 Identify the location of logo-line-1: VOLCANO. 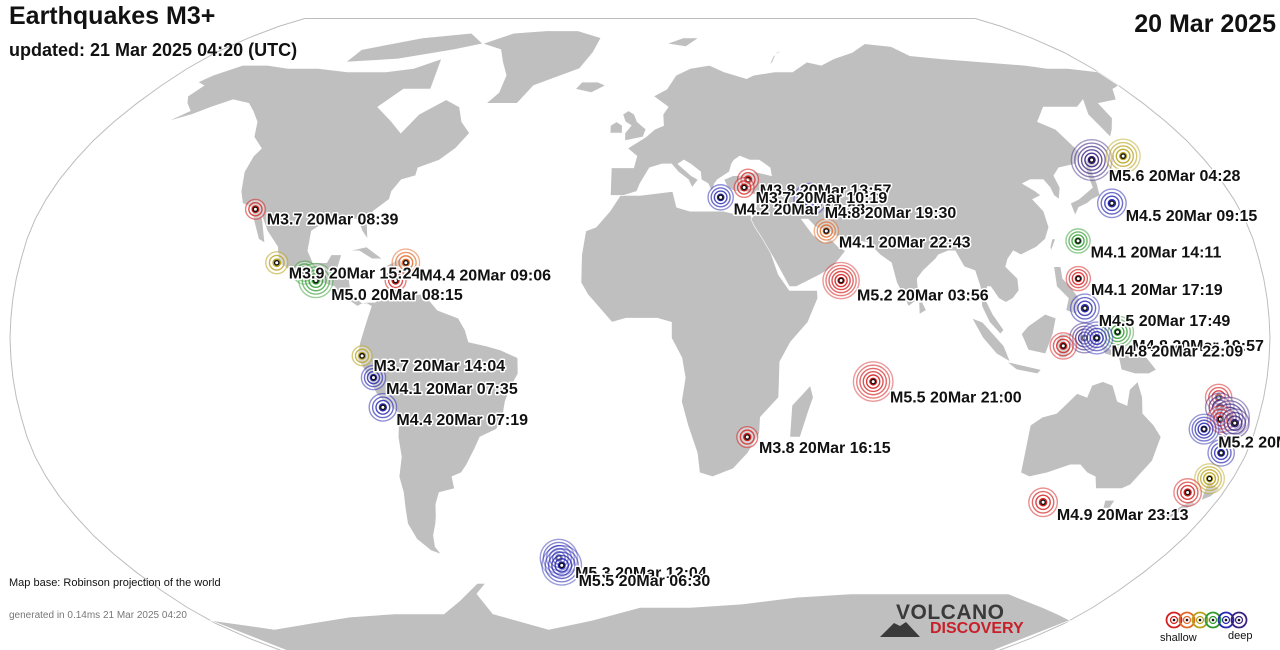
(950, 612).